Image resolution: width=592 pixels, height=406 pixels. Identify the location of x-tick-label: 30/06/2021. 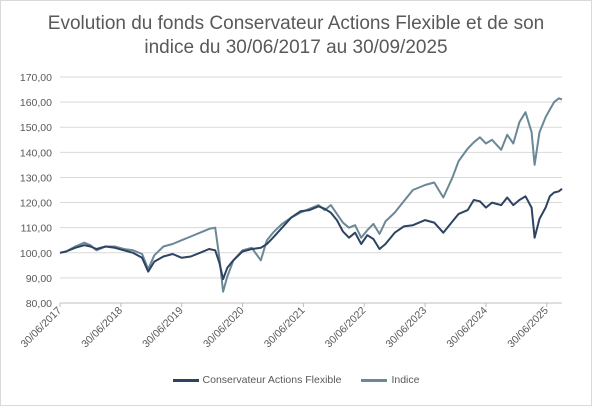
(285, 328).